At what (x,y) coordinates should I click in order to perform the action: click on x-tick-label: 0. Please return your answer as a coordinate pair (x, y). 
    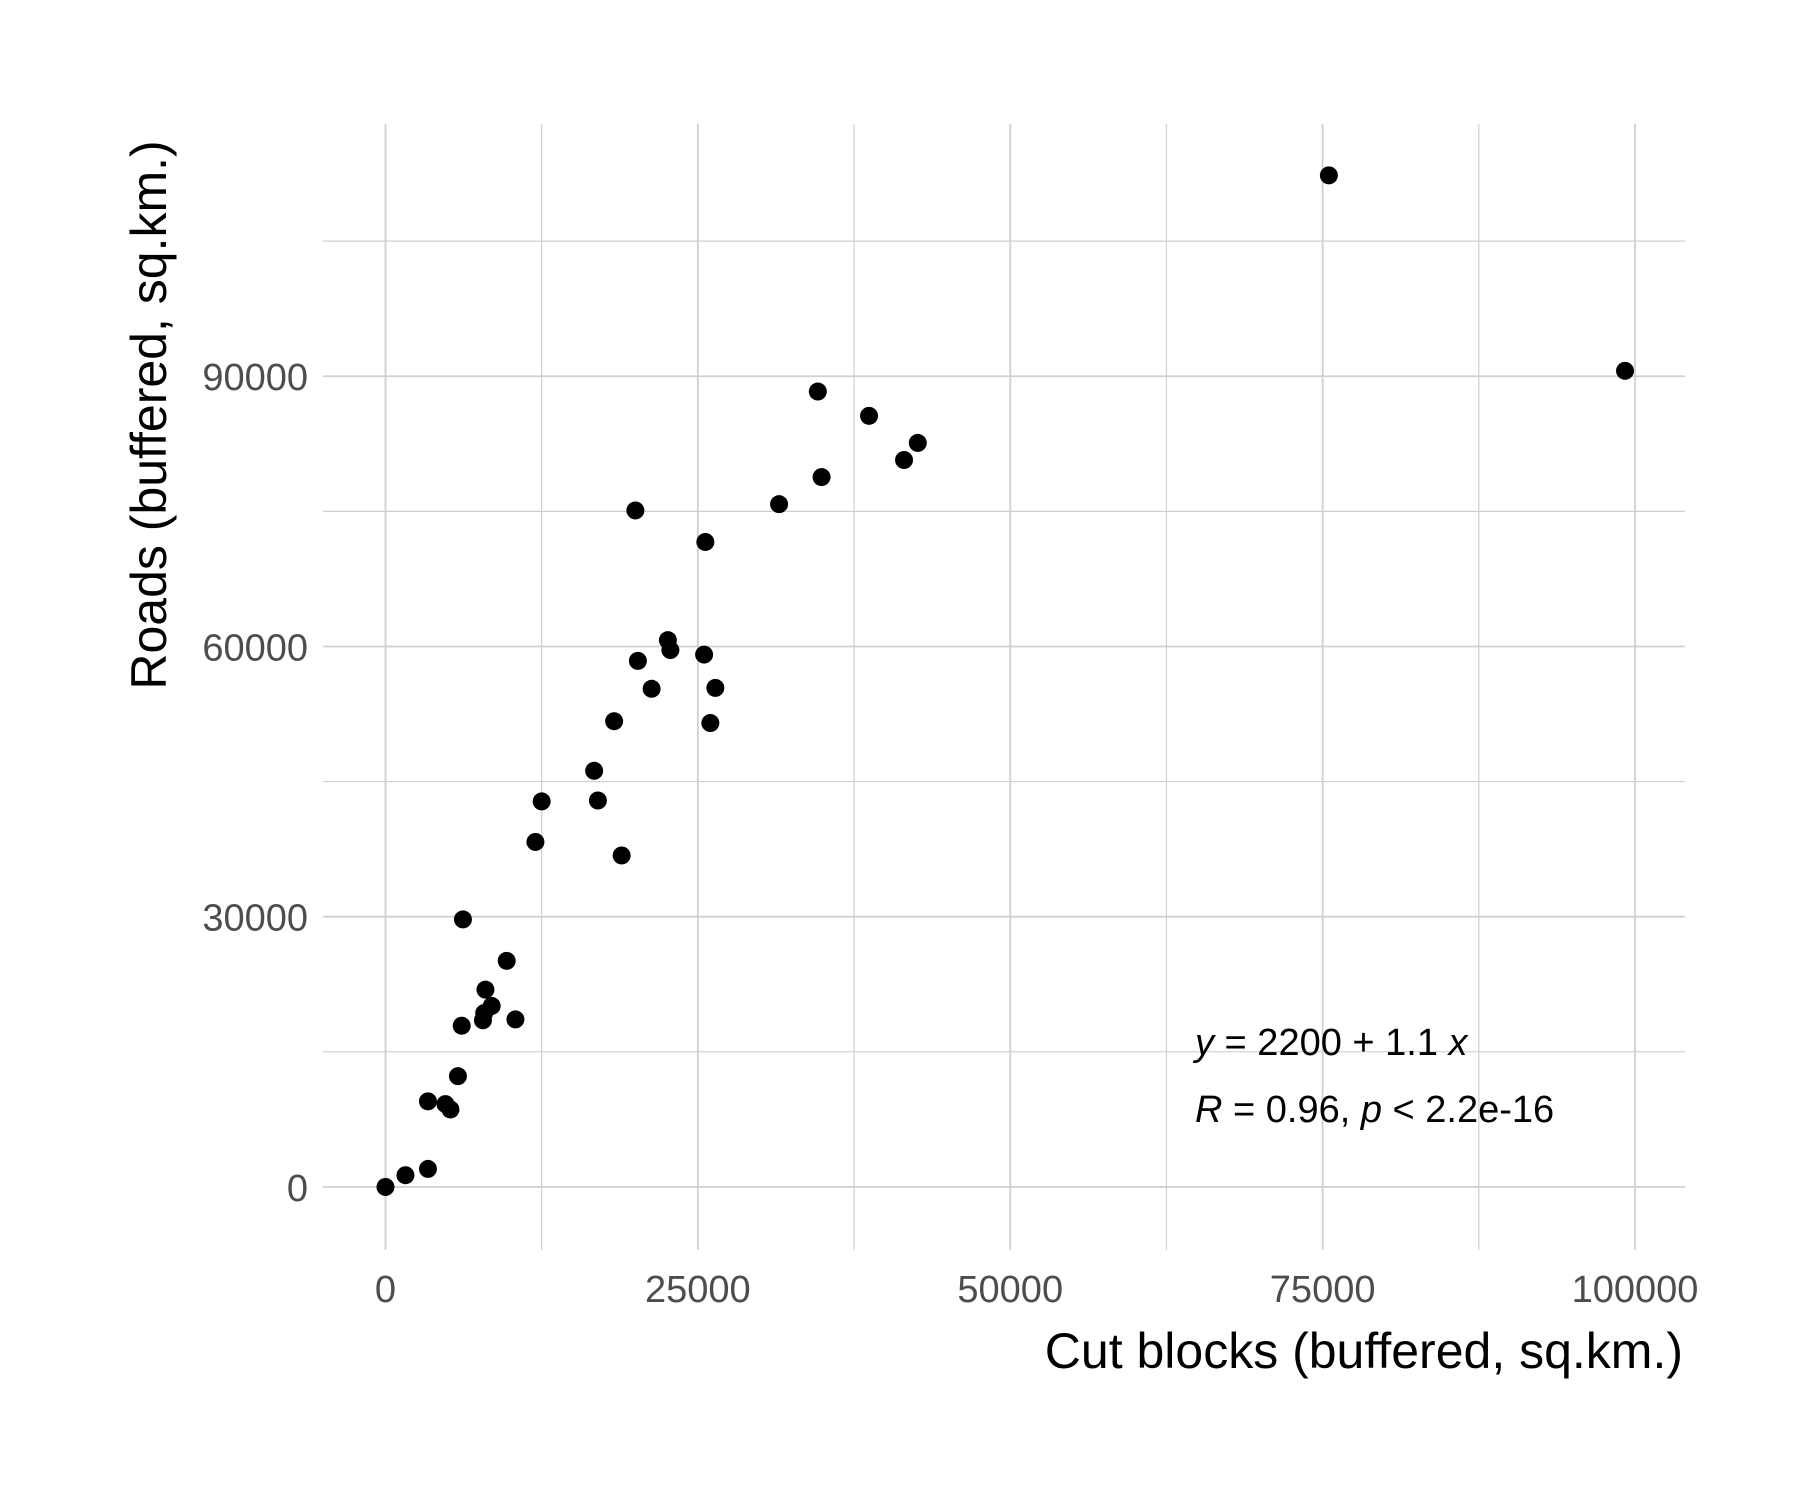
    Looking at the image, I should click on (385, 1290).